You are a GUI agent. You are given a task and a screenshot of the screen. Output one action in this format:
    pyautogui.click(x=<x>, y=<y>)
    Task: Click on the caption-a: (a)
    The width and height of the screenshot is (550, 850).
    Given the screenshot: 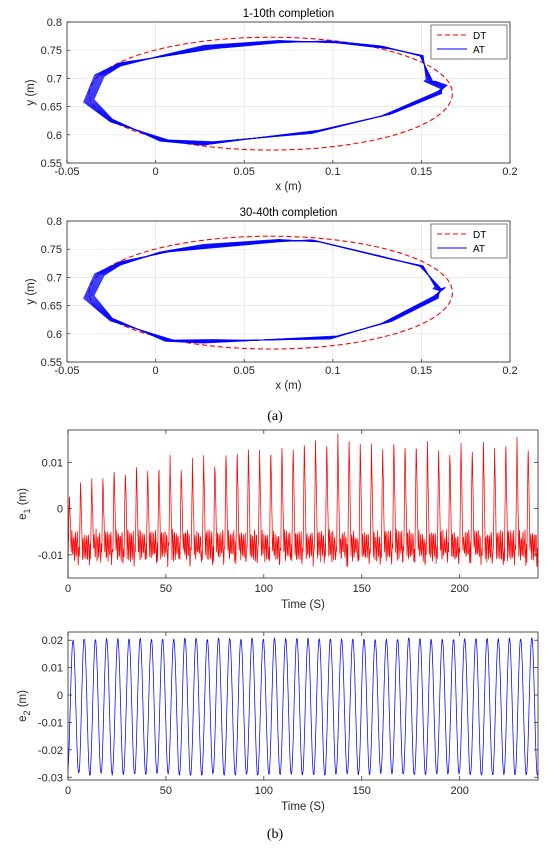 What is the action you would take?
    pyautogui.click(x=275, y=416)
    